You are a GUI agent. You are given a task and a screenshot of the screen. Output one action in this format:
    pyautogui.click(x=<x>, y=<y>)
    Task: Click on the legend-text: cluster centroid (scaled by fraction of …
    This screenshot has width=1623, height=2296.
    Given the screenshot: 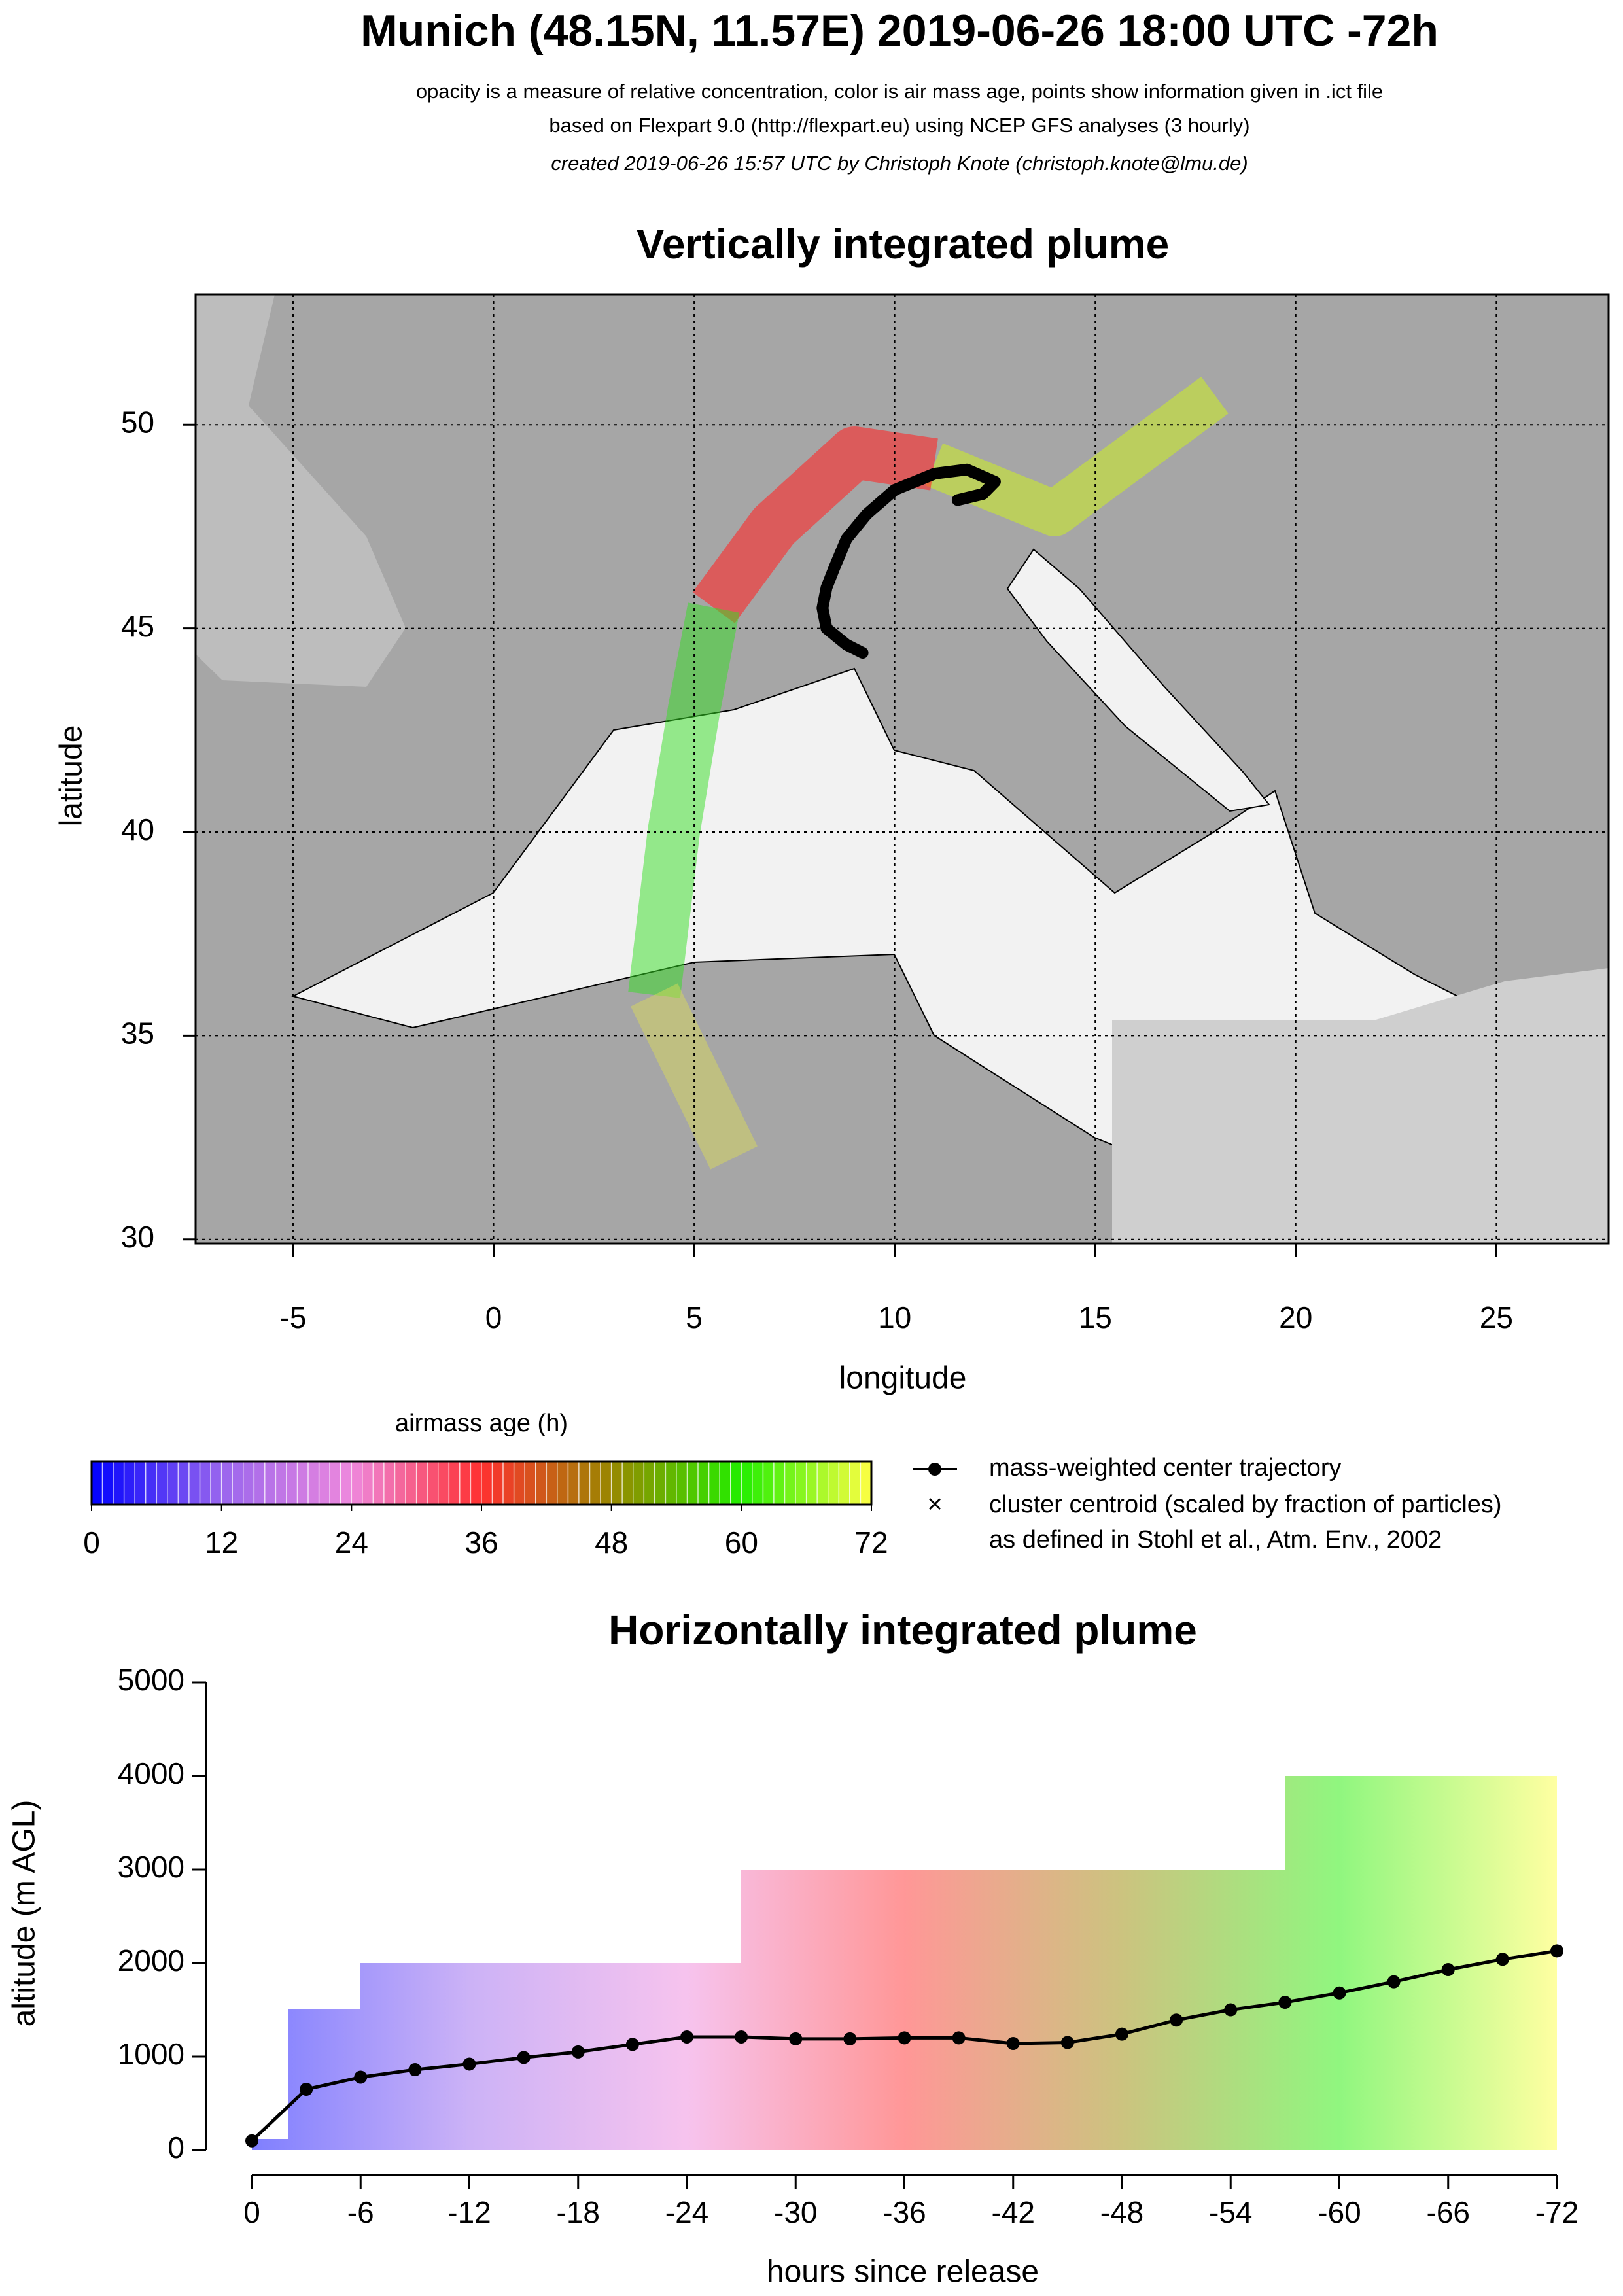 What is the action you would take?
    pyautogui.click(x=1245, y=1504)
    